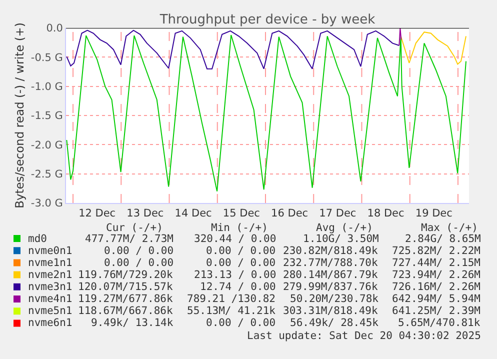 The height and width of the screenshot is (359, 497). I want to click on x-tick-label: 19 Dec, so click(434, 214).